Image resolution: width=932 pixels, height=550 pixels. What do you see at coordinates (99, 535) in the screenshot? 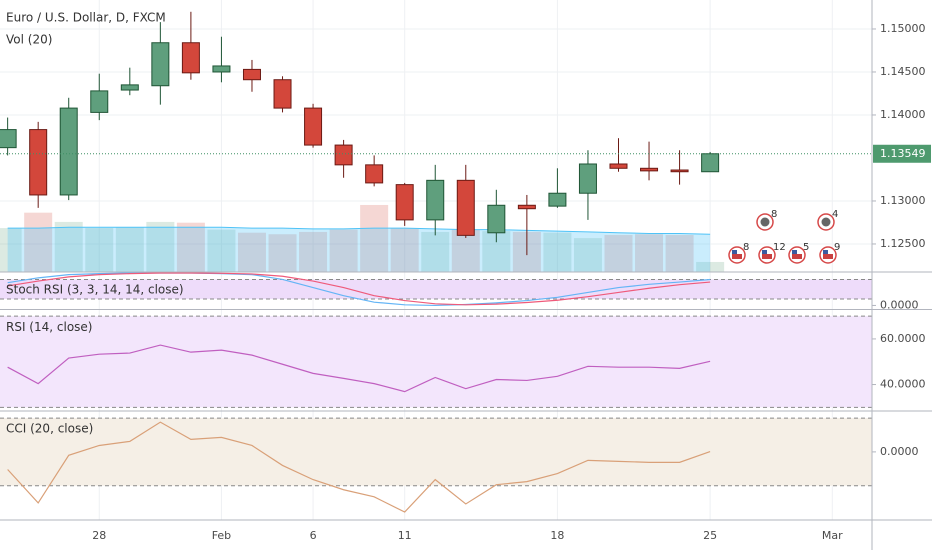
I see `x-tick-label: 28` at bounding box center [99, 535].